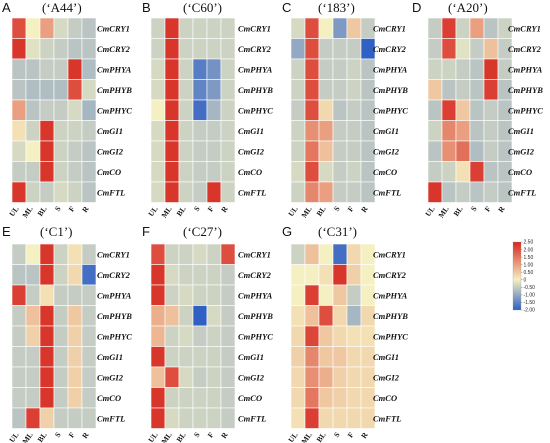 The width and height of the screenshot is (550, 443). Describe the element at coordinates (529, 250) in the screenshot. I see `legend-tick-label: 2.00` at that location.